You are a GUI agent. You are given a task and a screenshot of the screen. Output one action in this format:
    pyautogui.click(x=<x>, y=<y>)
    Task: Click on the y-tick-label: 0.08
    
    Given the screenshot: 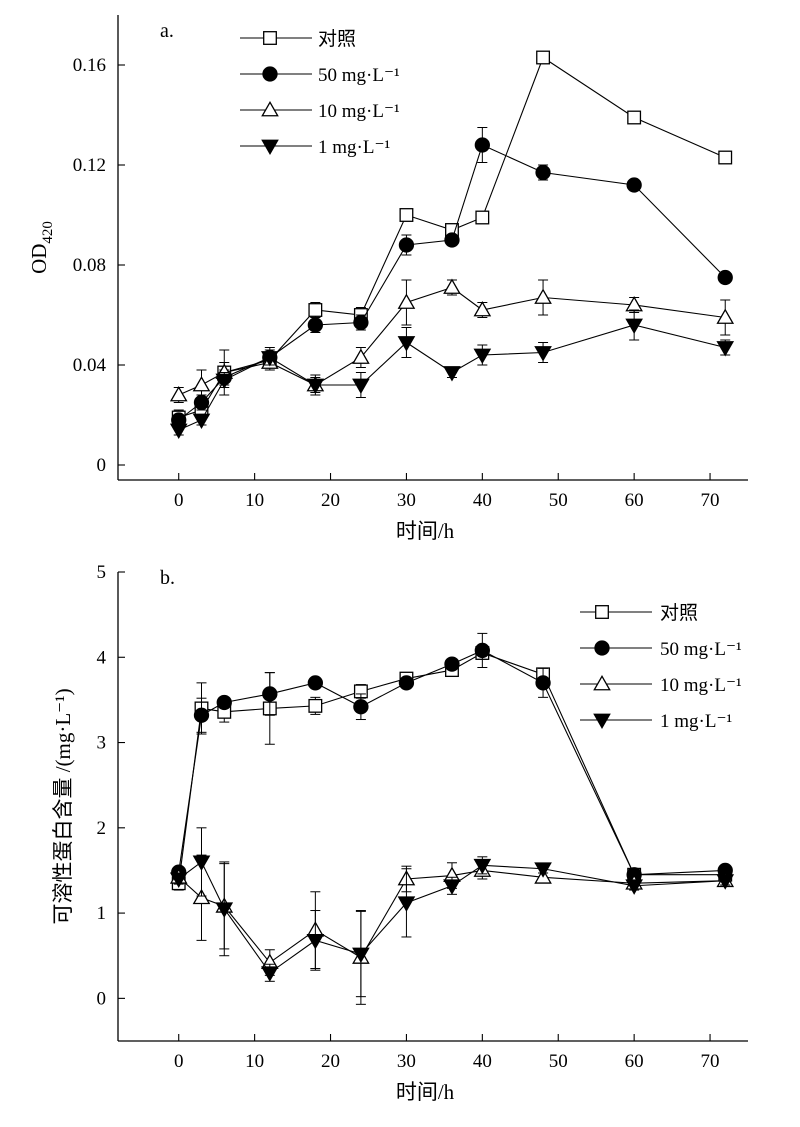 What is the action you would take?
    pyautogui.click(x=89, y=265)
    